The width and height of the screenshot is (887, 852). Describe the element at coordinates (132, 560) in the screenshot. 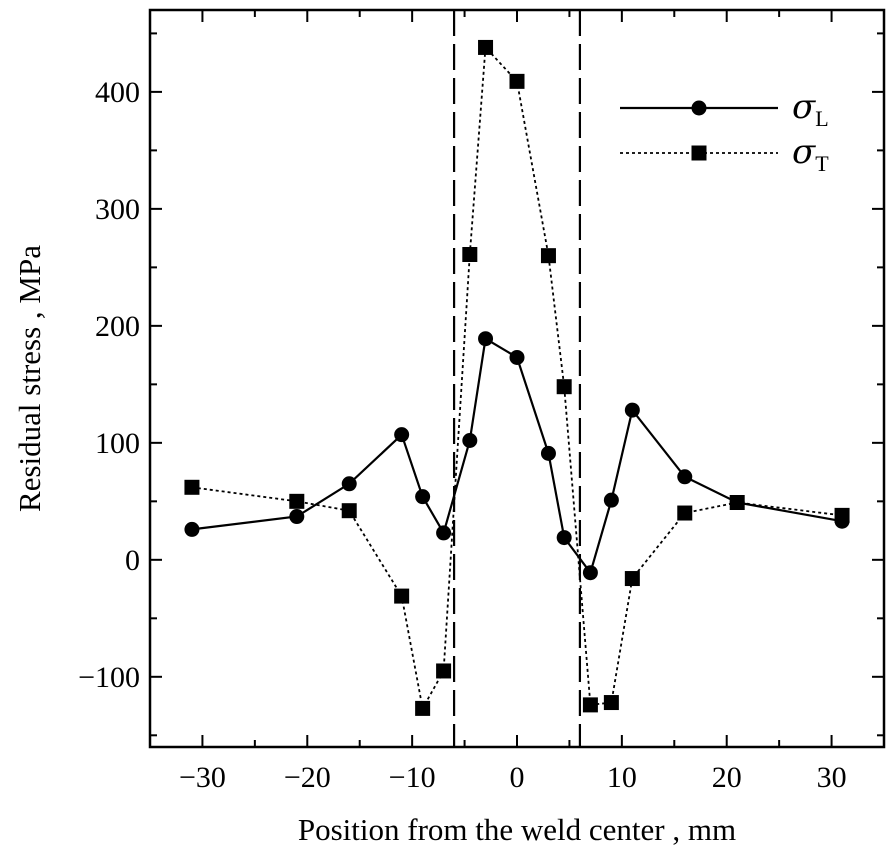

I see `y-tick-label: 0` at that location.